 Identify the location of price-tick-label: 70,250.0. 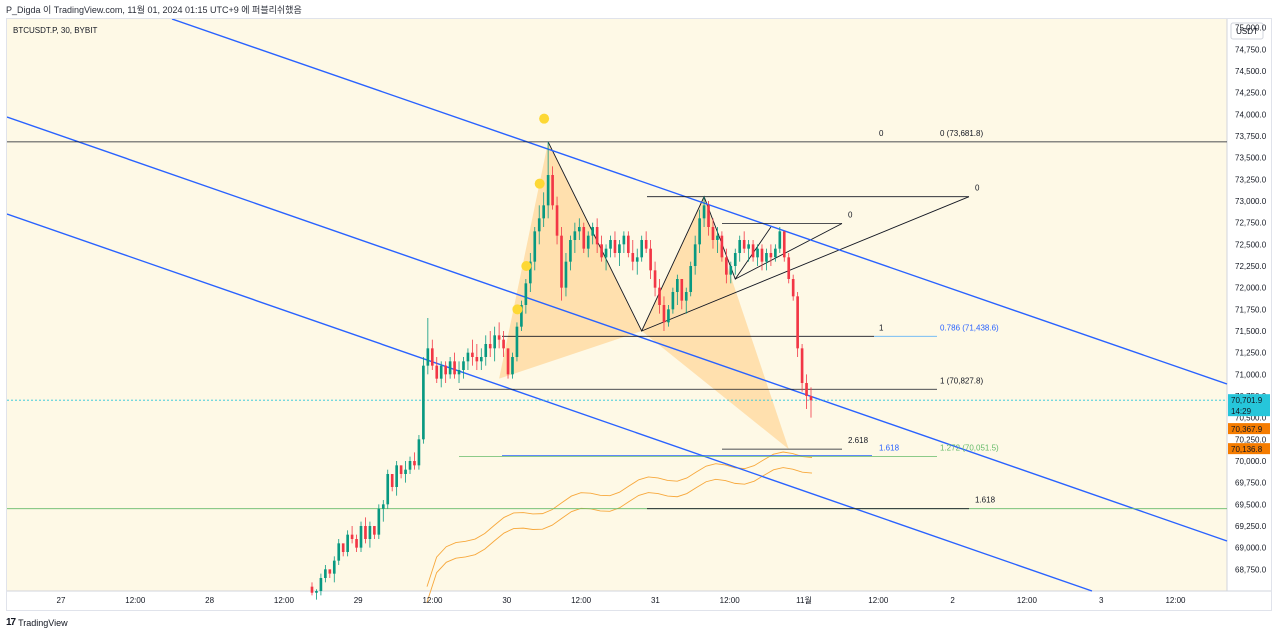
(1251, 439).